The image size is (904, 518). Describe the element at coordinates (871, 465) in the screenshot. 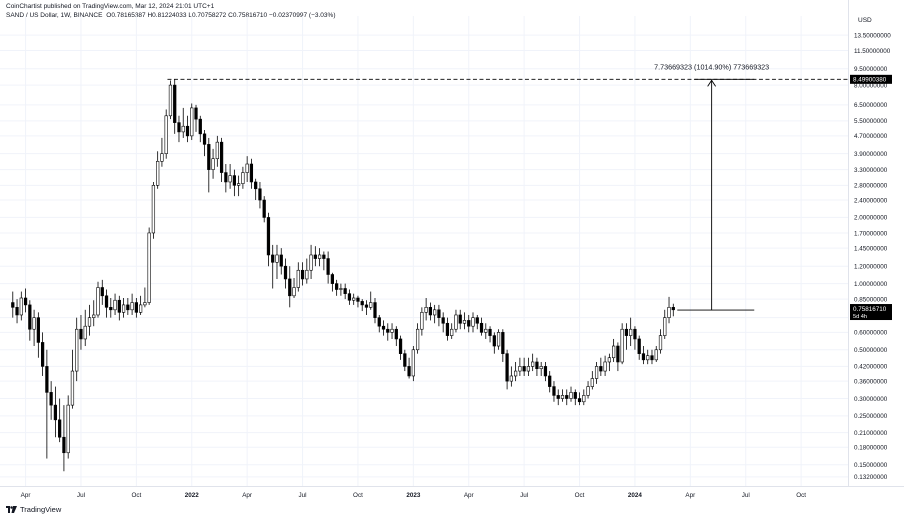

I see `y-tick-label: 0.15000000` at that location.